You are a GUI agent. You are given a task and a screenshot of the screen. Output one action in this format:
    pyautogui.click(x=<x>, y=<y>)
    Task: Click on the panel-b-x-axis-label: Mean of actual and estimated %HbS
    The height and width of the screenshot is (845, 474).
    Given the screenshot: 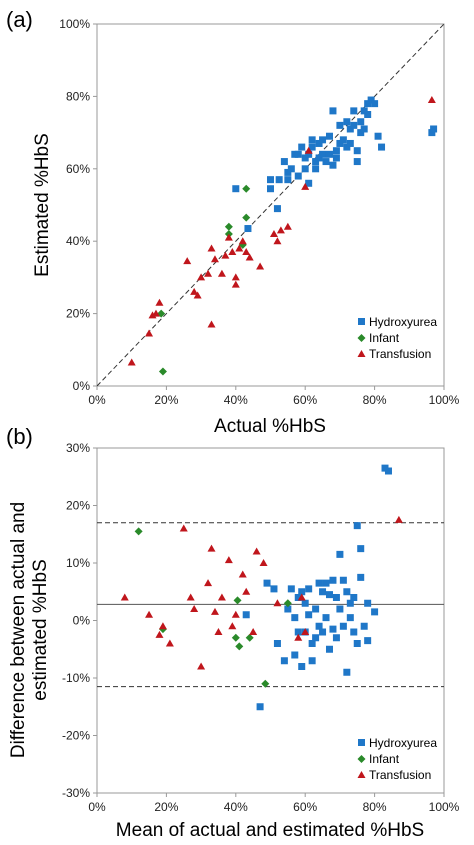 What is the action you would take?
    pyautogui.click(x=270, y=830)
    